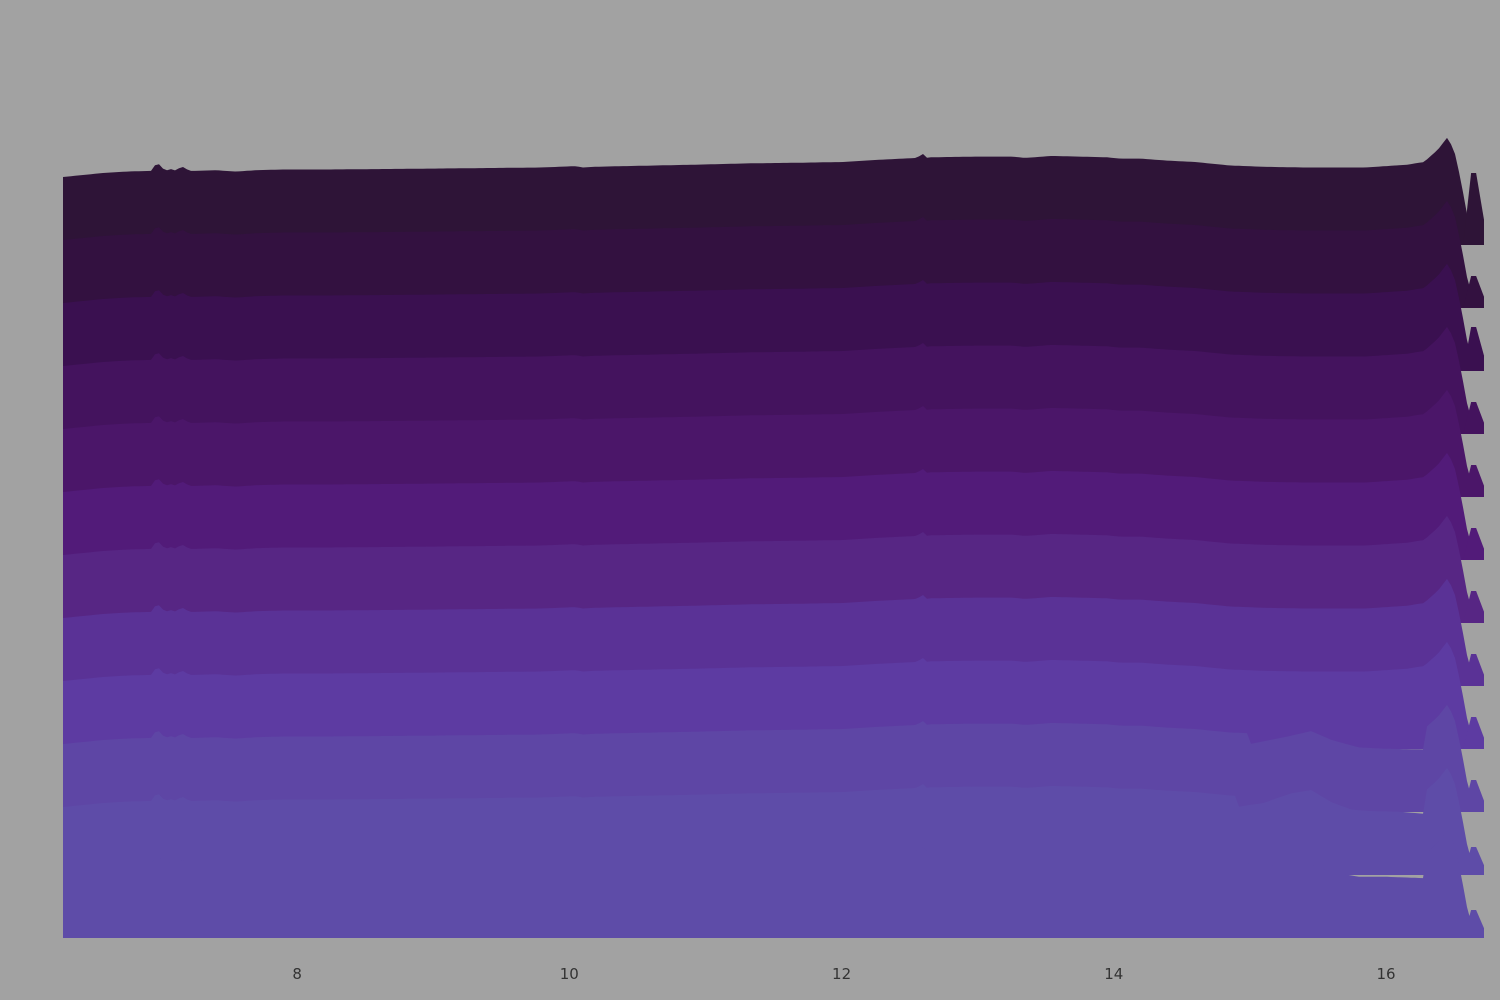 Image resolution: width=1500 pixels, height=1000 pixels. I want to click on x-tick-label: 12, so click(841, 974).